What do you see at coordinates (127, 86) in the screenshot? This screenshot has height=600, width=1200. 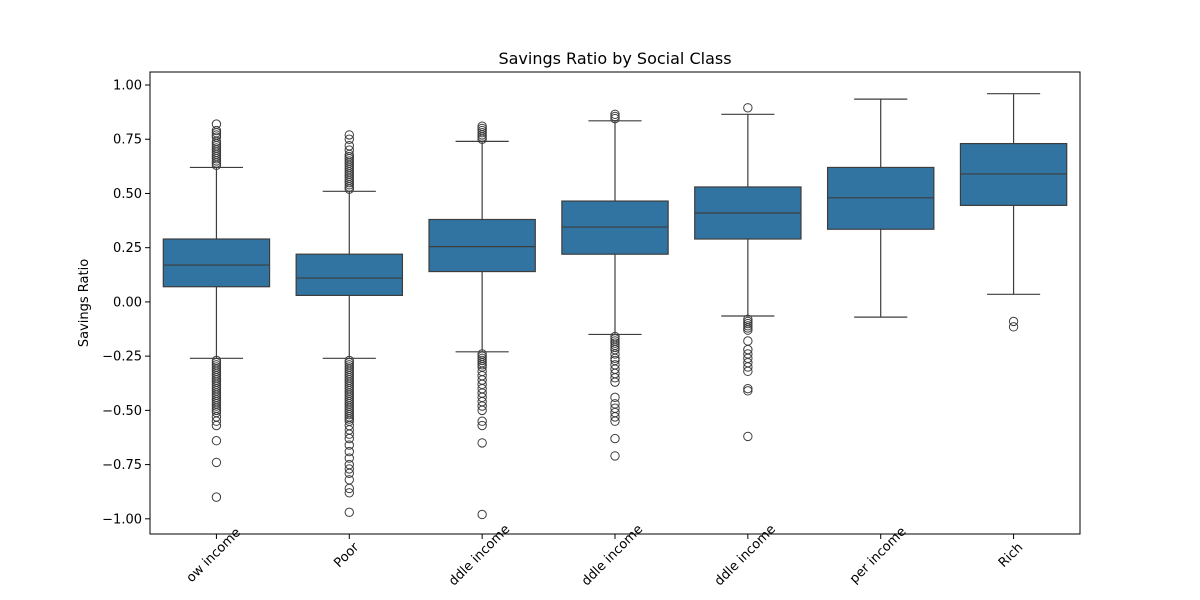 I see `y-tick-label: 1.00` at bounding box center [127, 86].